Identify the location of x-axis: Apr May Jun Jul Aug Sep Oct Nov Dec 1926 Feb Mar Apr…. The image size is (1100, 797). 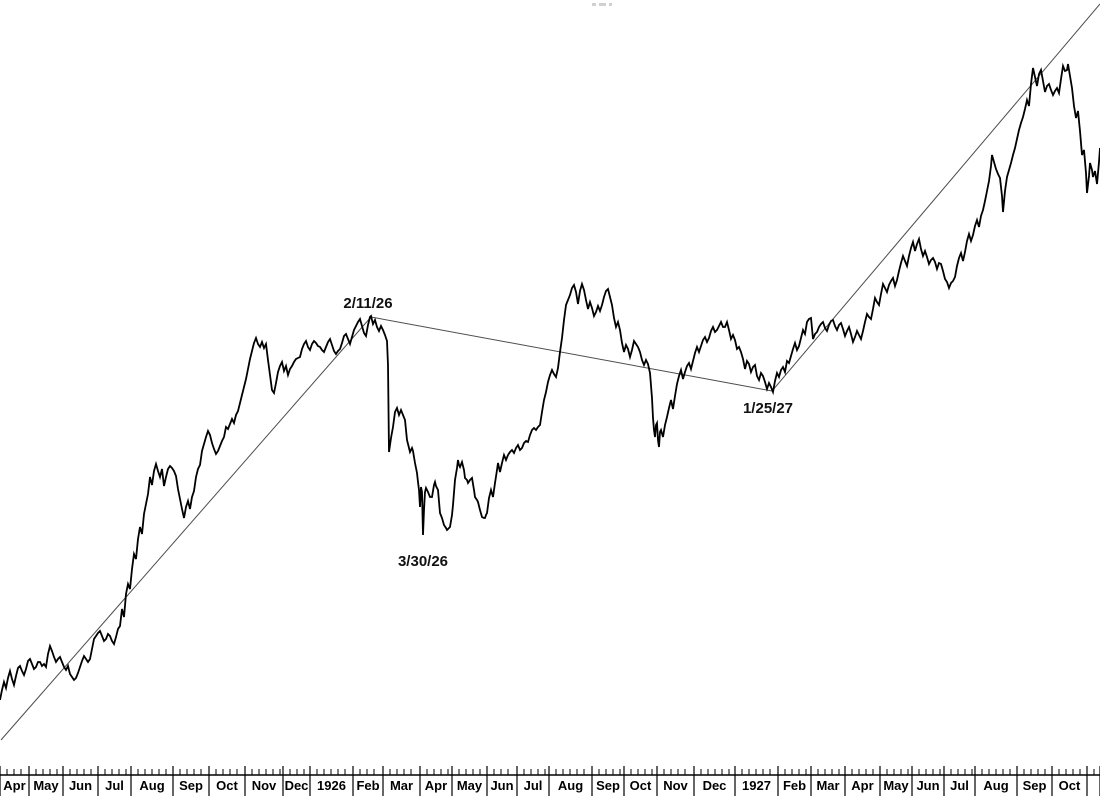
(550, 781).